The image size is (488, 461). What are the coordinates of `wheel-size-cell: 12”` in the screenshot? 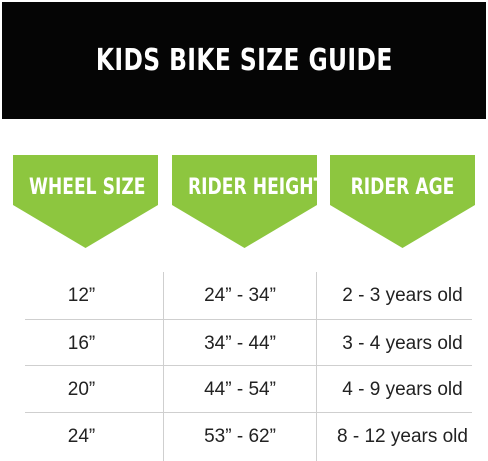 It's located at (81, 295).